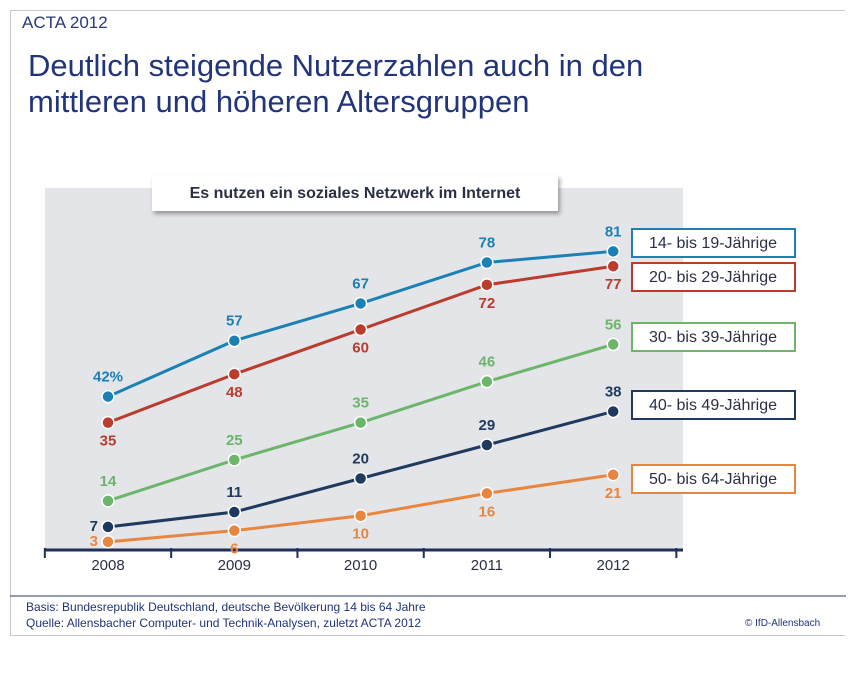  Describe the element at coordinates (360, 283) in the screenshot. I see `value-label: 67` at that location.